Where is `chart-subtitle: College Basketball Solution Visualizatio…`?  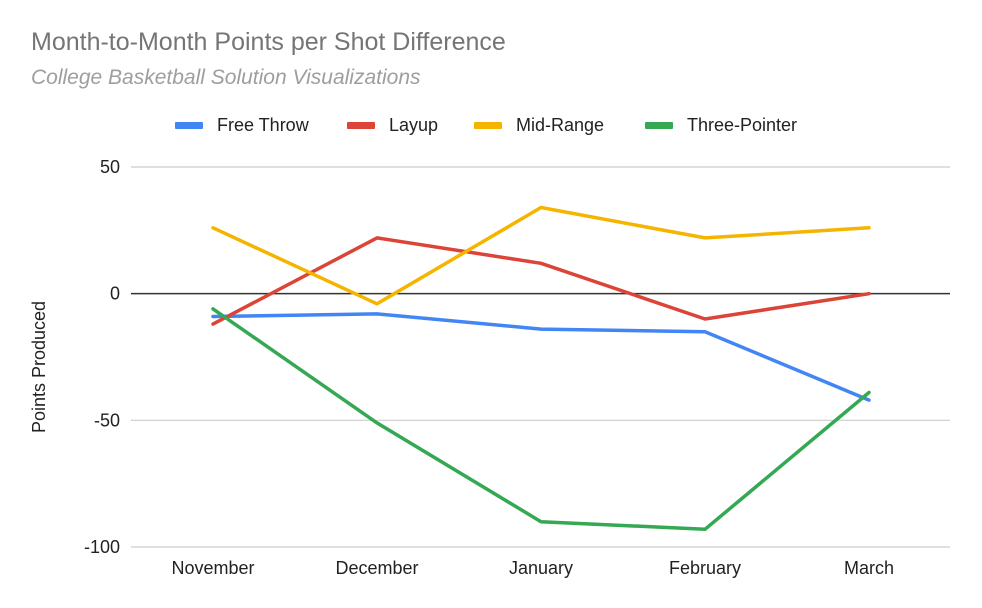
chart-subtitle: College Basketball Solution Visualizatio… is located at coordinates (226, 77).